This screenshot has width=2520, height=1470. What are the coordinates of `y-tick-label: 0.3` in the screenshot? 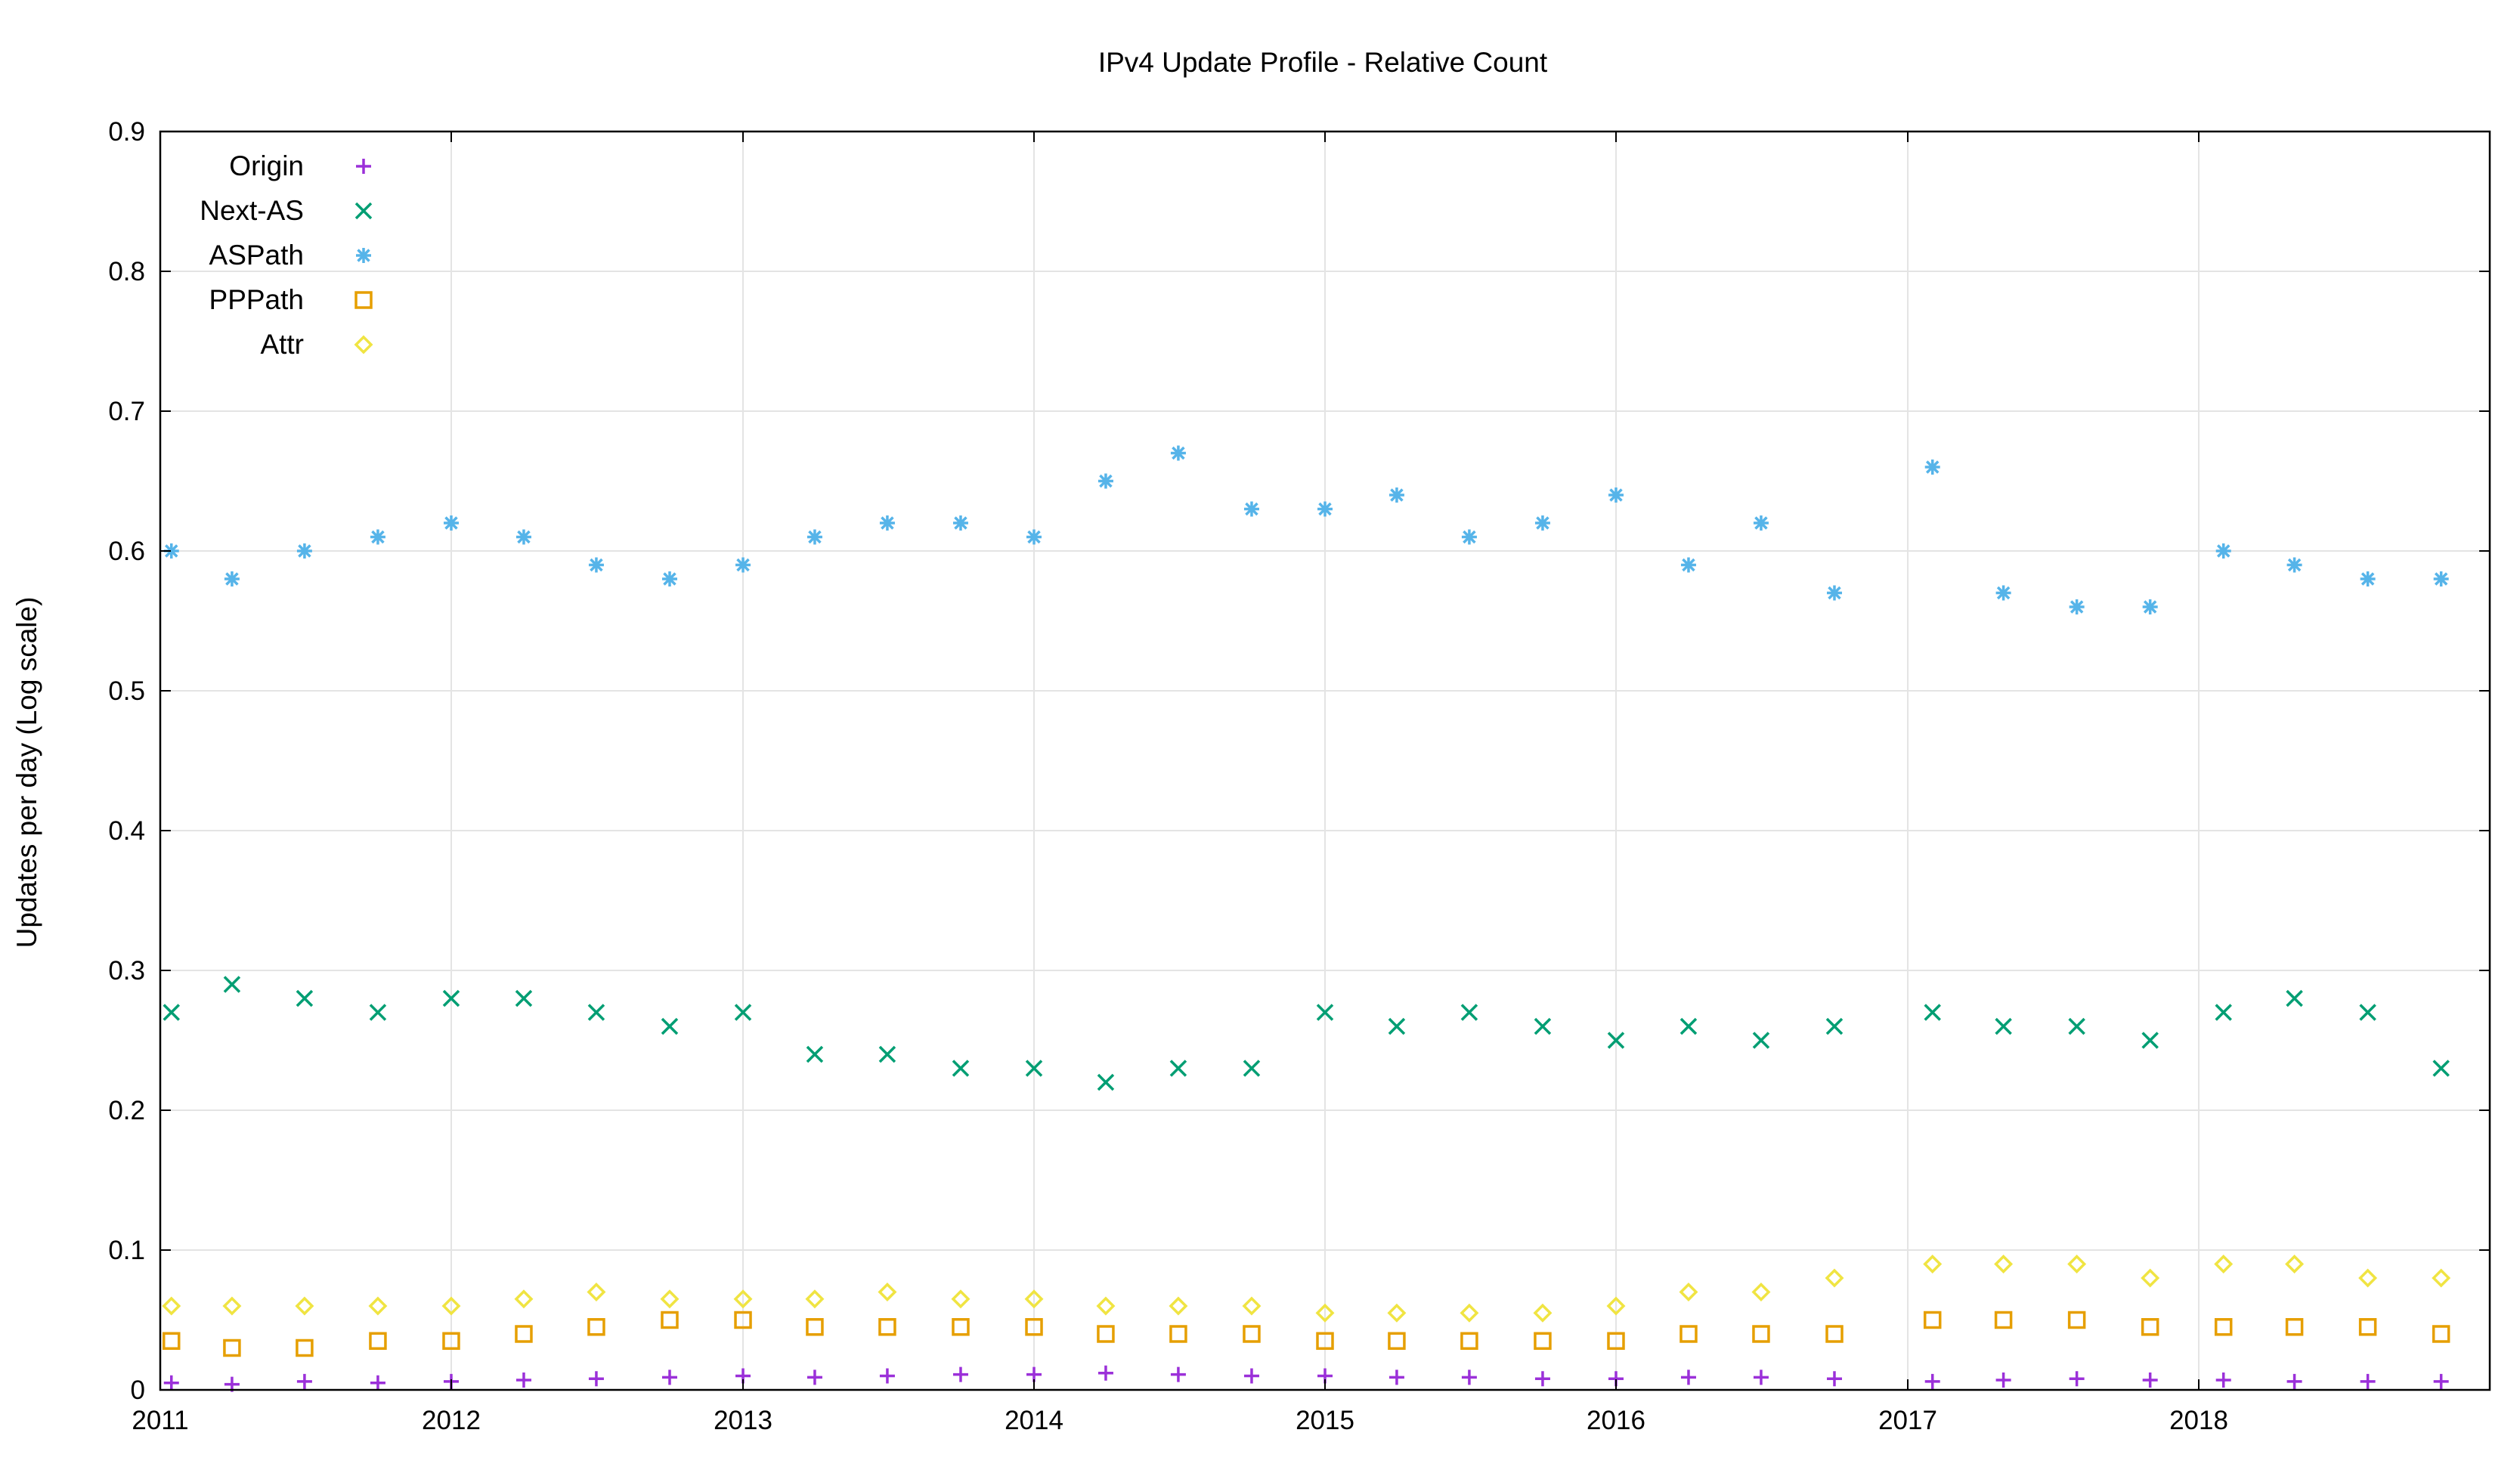 It's located at (126, 971).